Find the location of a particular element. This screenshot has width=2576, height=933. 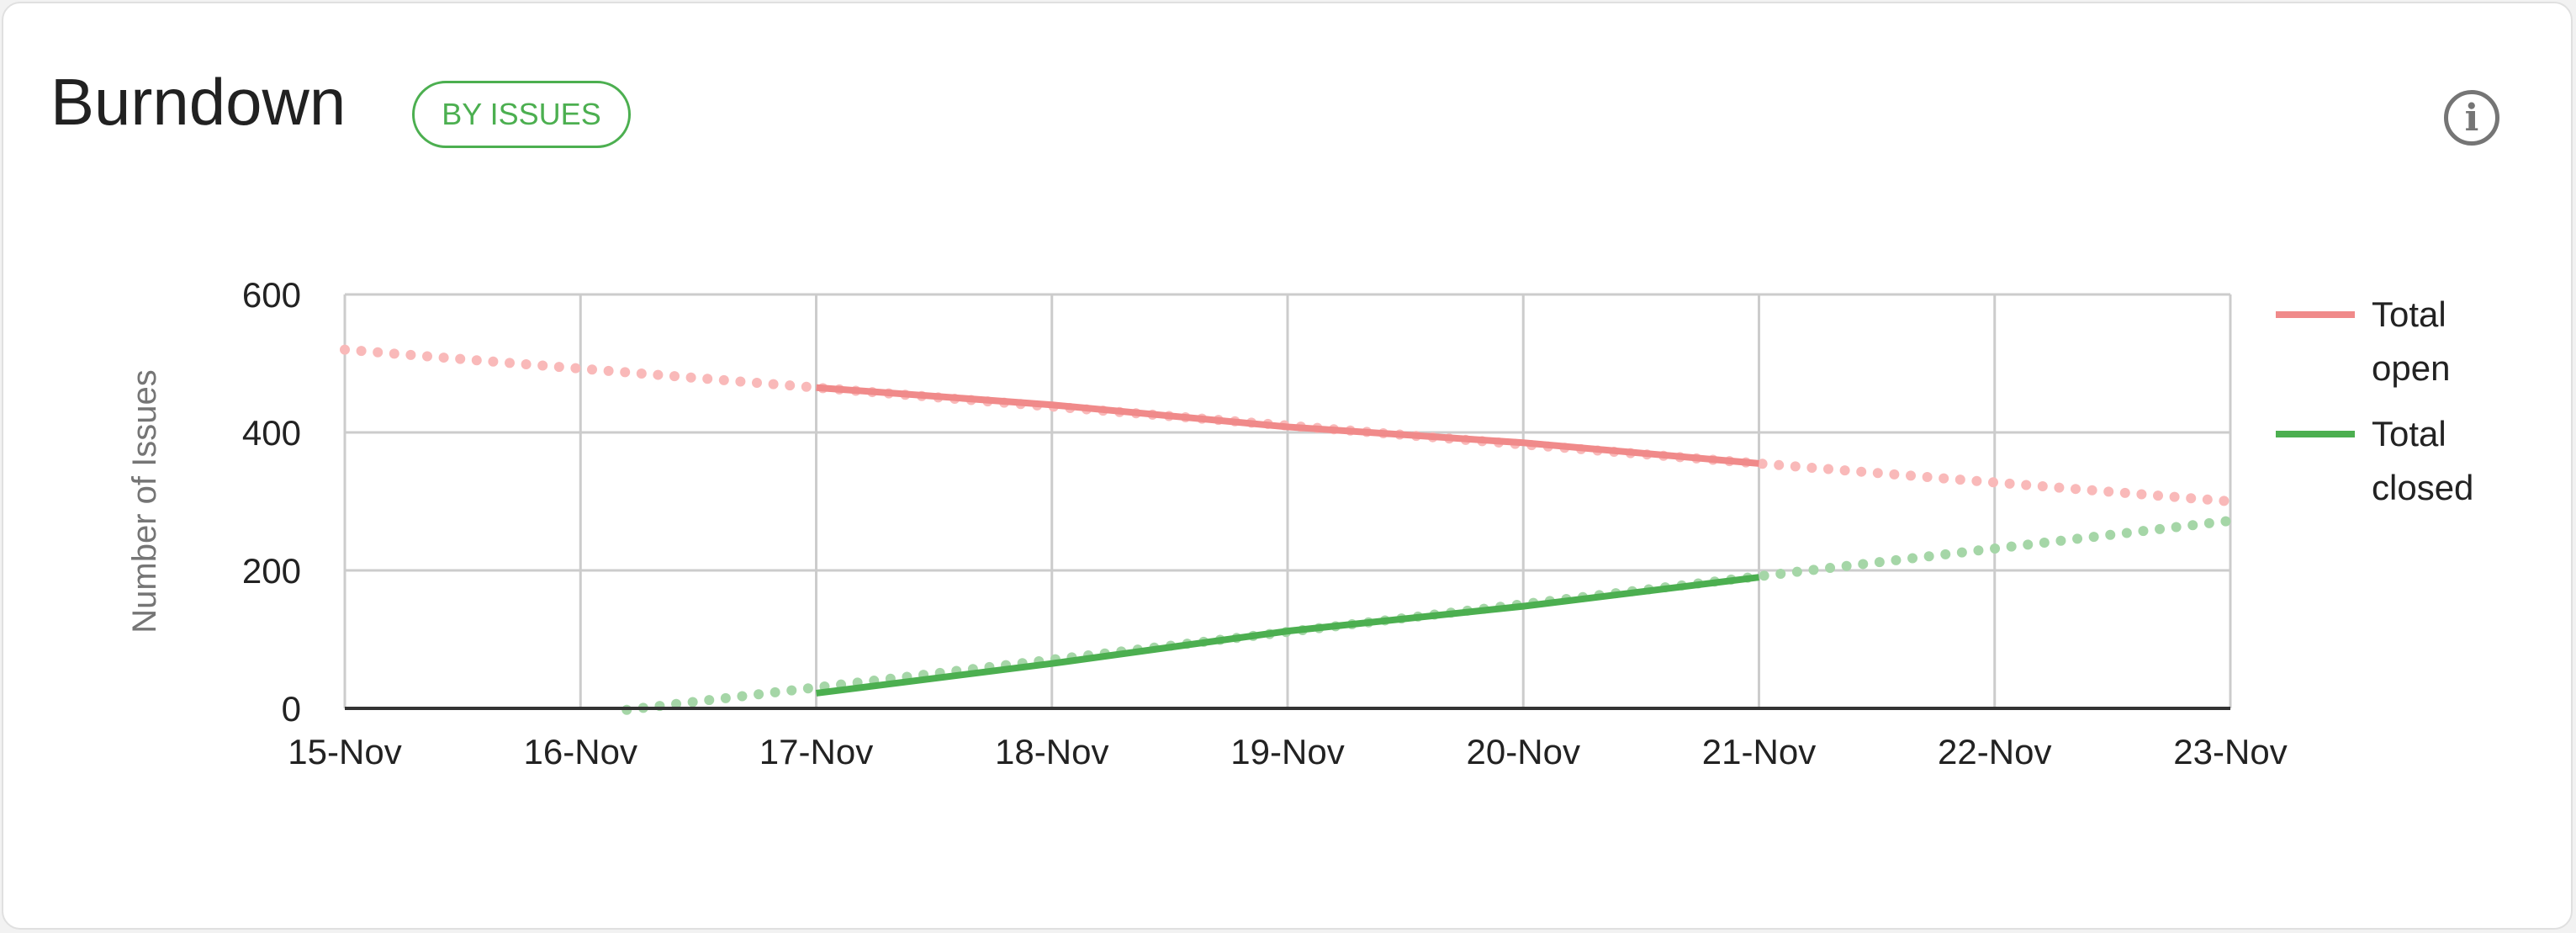

series-lines is located at coordinates (1287, 540).